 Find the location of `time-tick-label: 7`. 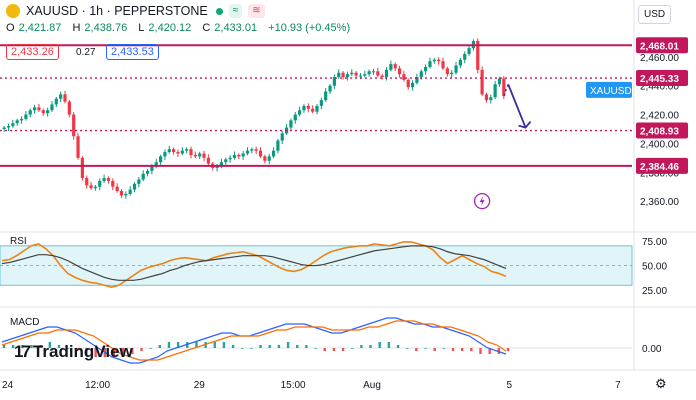

time-tick-label: 7 is located at coordinates (618, 385).